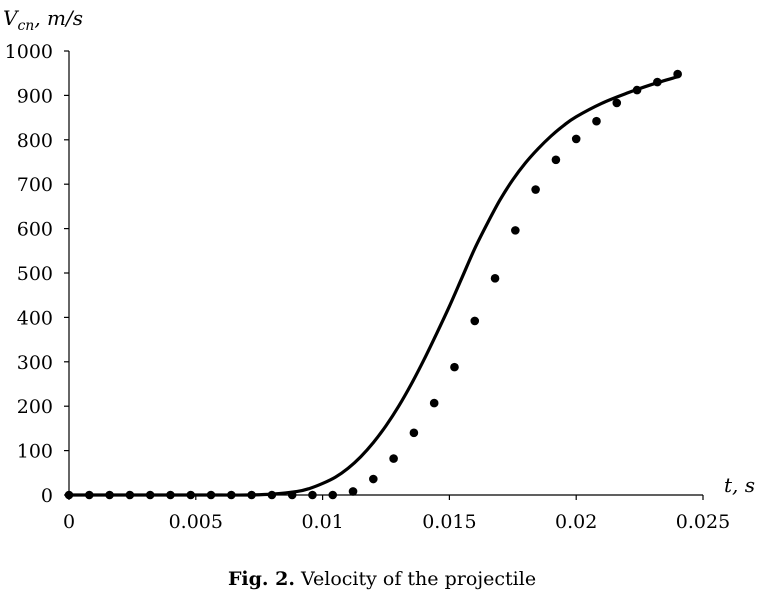  Describe the element at coordinates (69, 522) in the screenshot. I see `x-tick-label: 0` at that location.